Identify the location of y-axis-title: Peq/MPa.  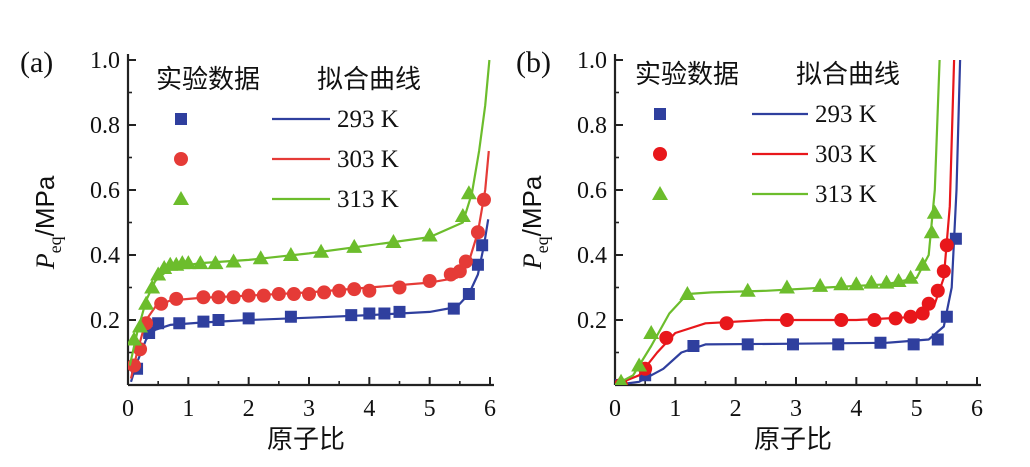
(534, 222).